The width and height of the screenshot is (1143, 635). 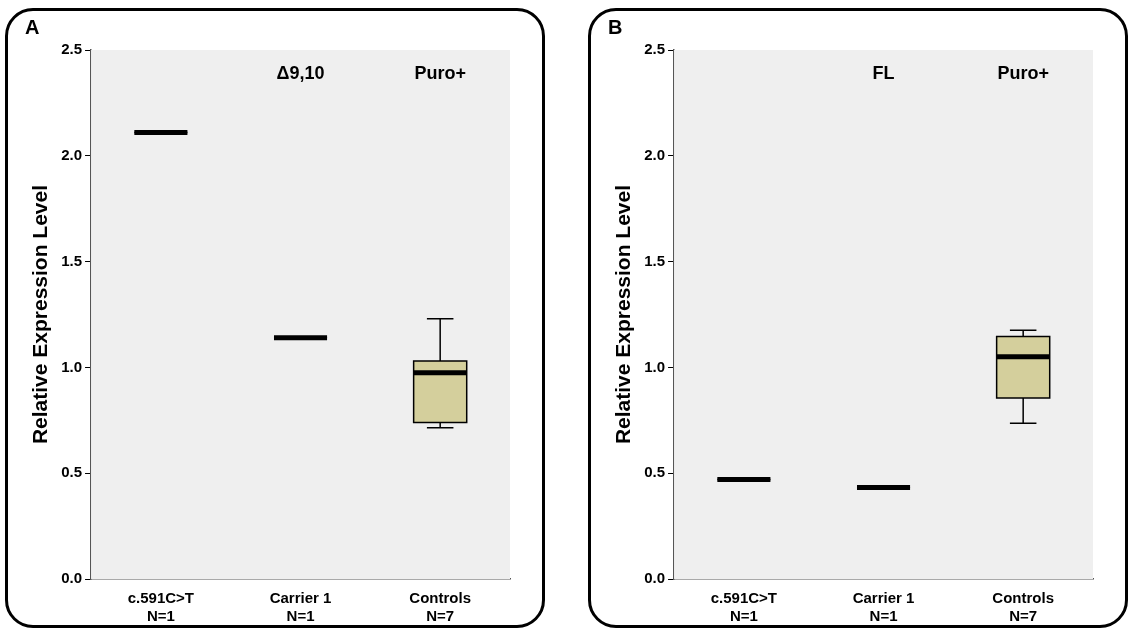 I want to click on annotation: Δ9,10, so click(x=300, y=72).